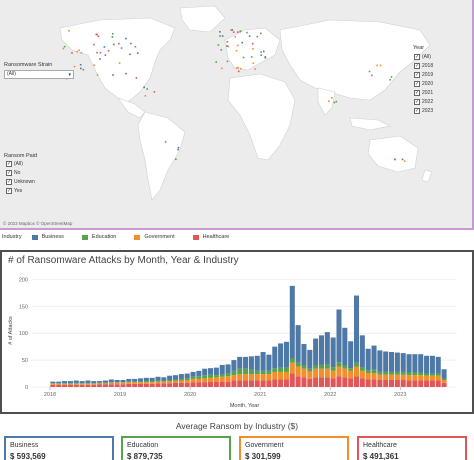 The image size is (474, 460). Describe the element at coordinates (98, 237) in the screenshot. I see `legend-item-education: Education` at that location.